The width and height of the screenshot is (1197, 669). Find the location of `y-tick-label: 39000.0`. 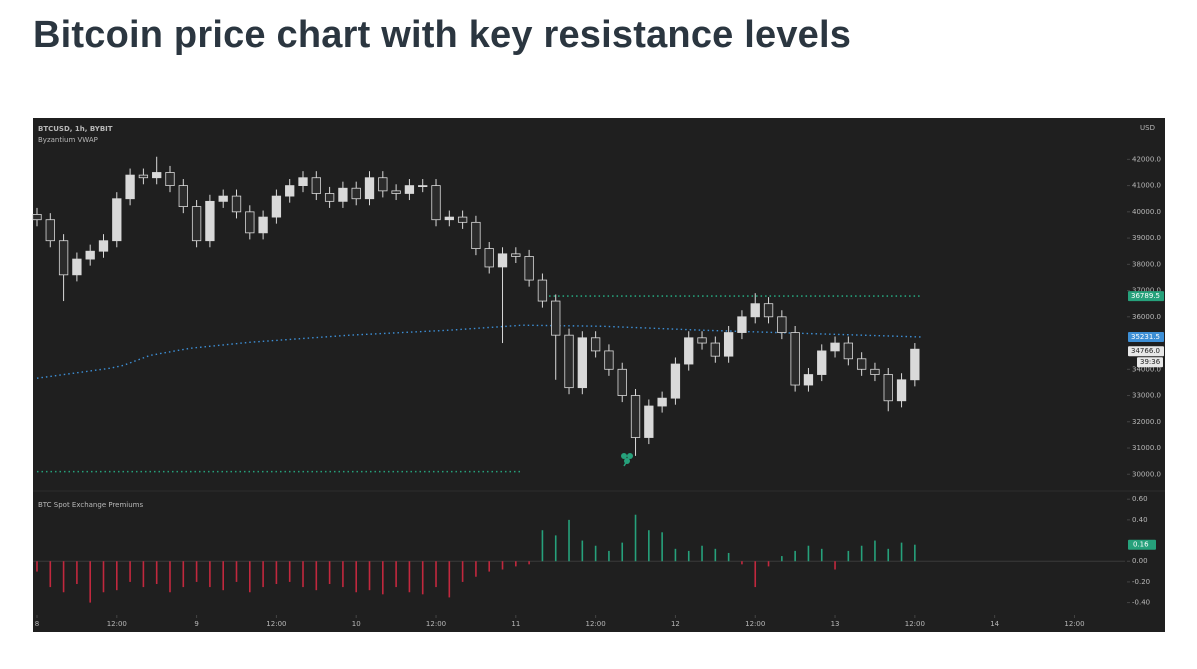

y-tick-label: 39000.0 is located at coordinates (1146, 238).